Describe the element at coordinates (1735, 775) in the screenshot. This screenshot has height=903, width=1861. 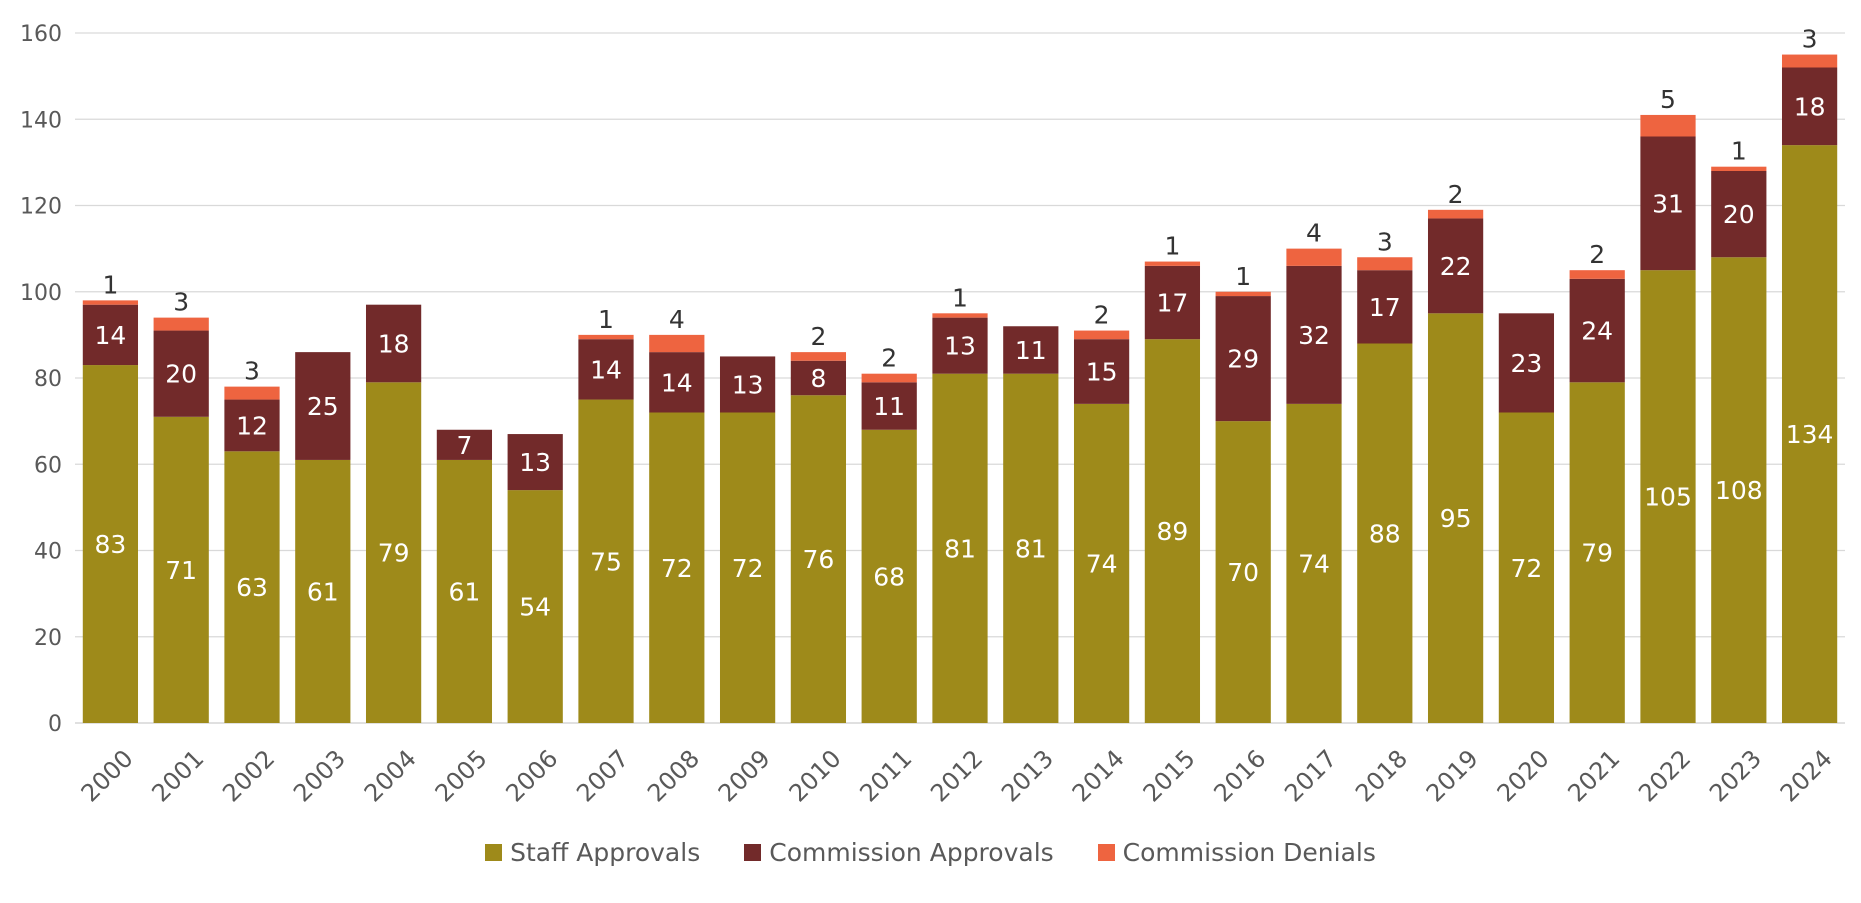
I see `x-tick-label: 2023` at that location.